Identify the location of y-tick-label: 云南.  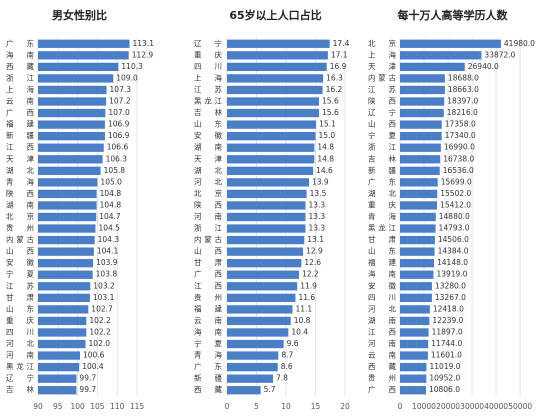
(382, 355).